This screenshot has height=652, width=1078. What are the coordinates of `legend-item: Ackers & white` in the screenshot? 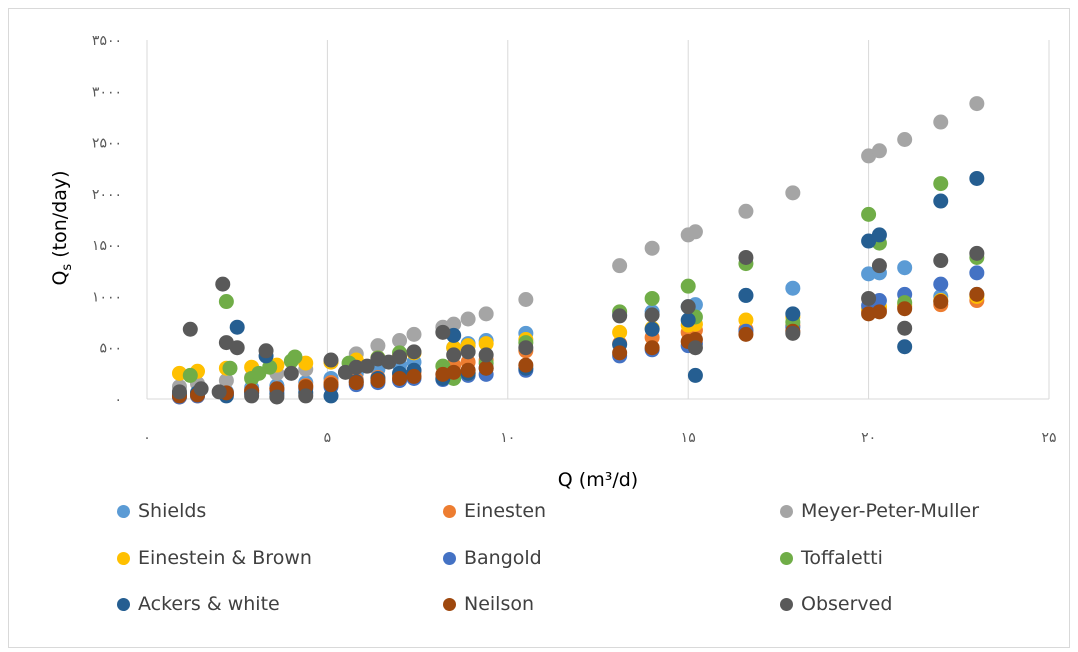 It's located at (198, 604).